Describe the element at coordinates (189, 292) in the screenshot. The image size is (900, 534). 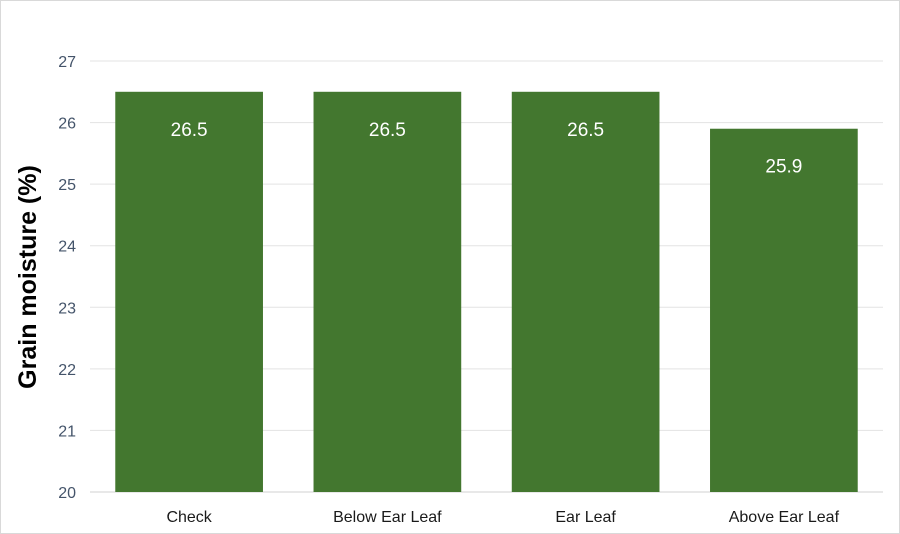
I see `bar-check` at that location.